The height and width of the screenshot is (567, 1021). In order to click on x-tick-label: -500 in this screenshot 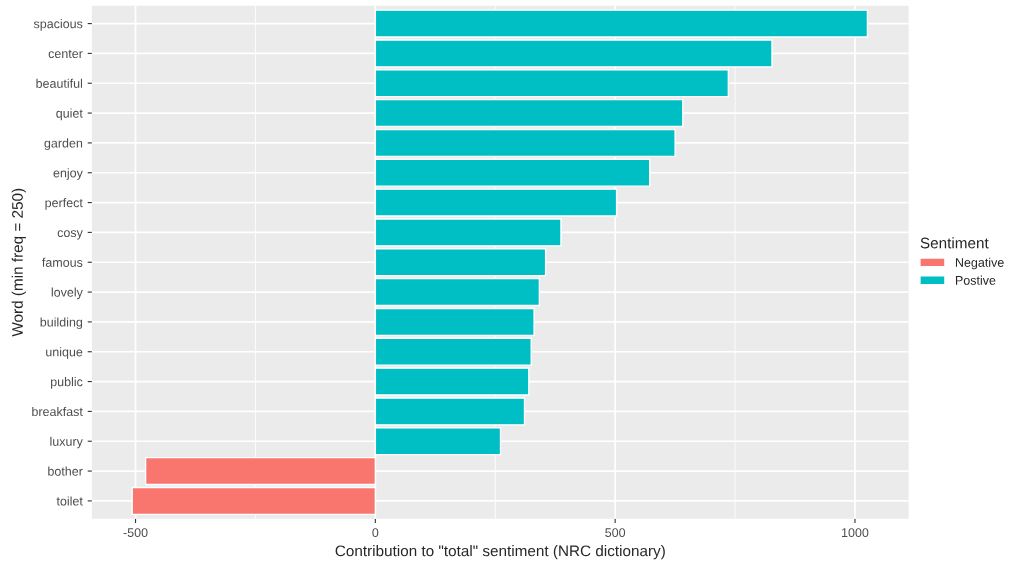, I will do `click(135, 533)`.